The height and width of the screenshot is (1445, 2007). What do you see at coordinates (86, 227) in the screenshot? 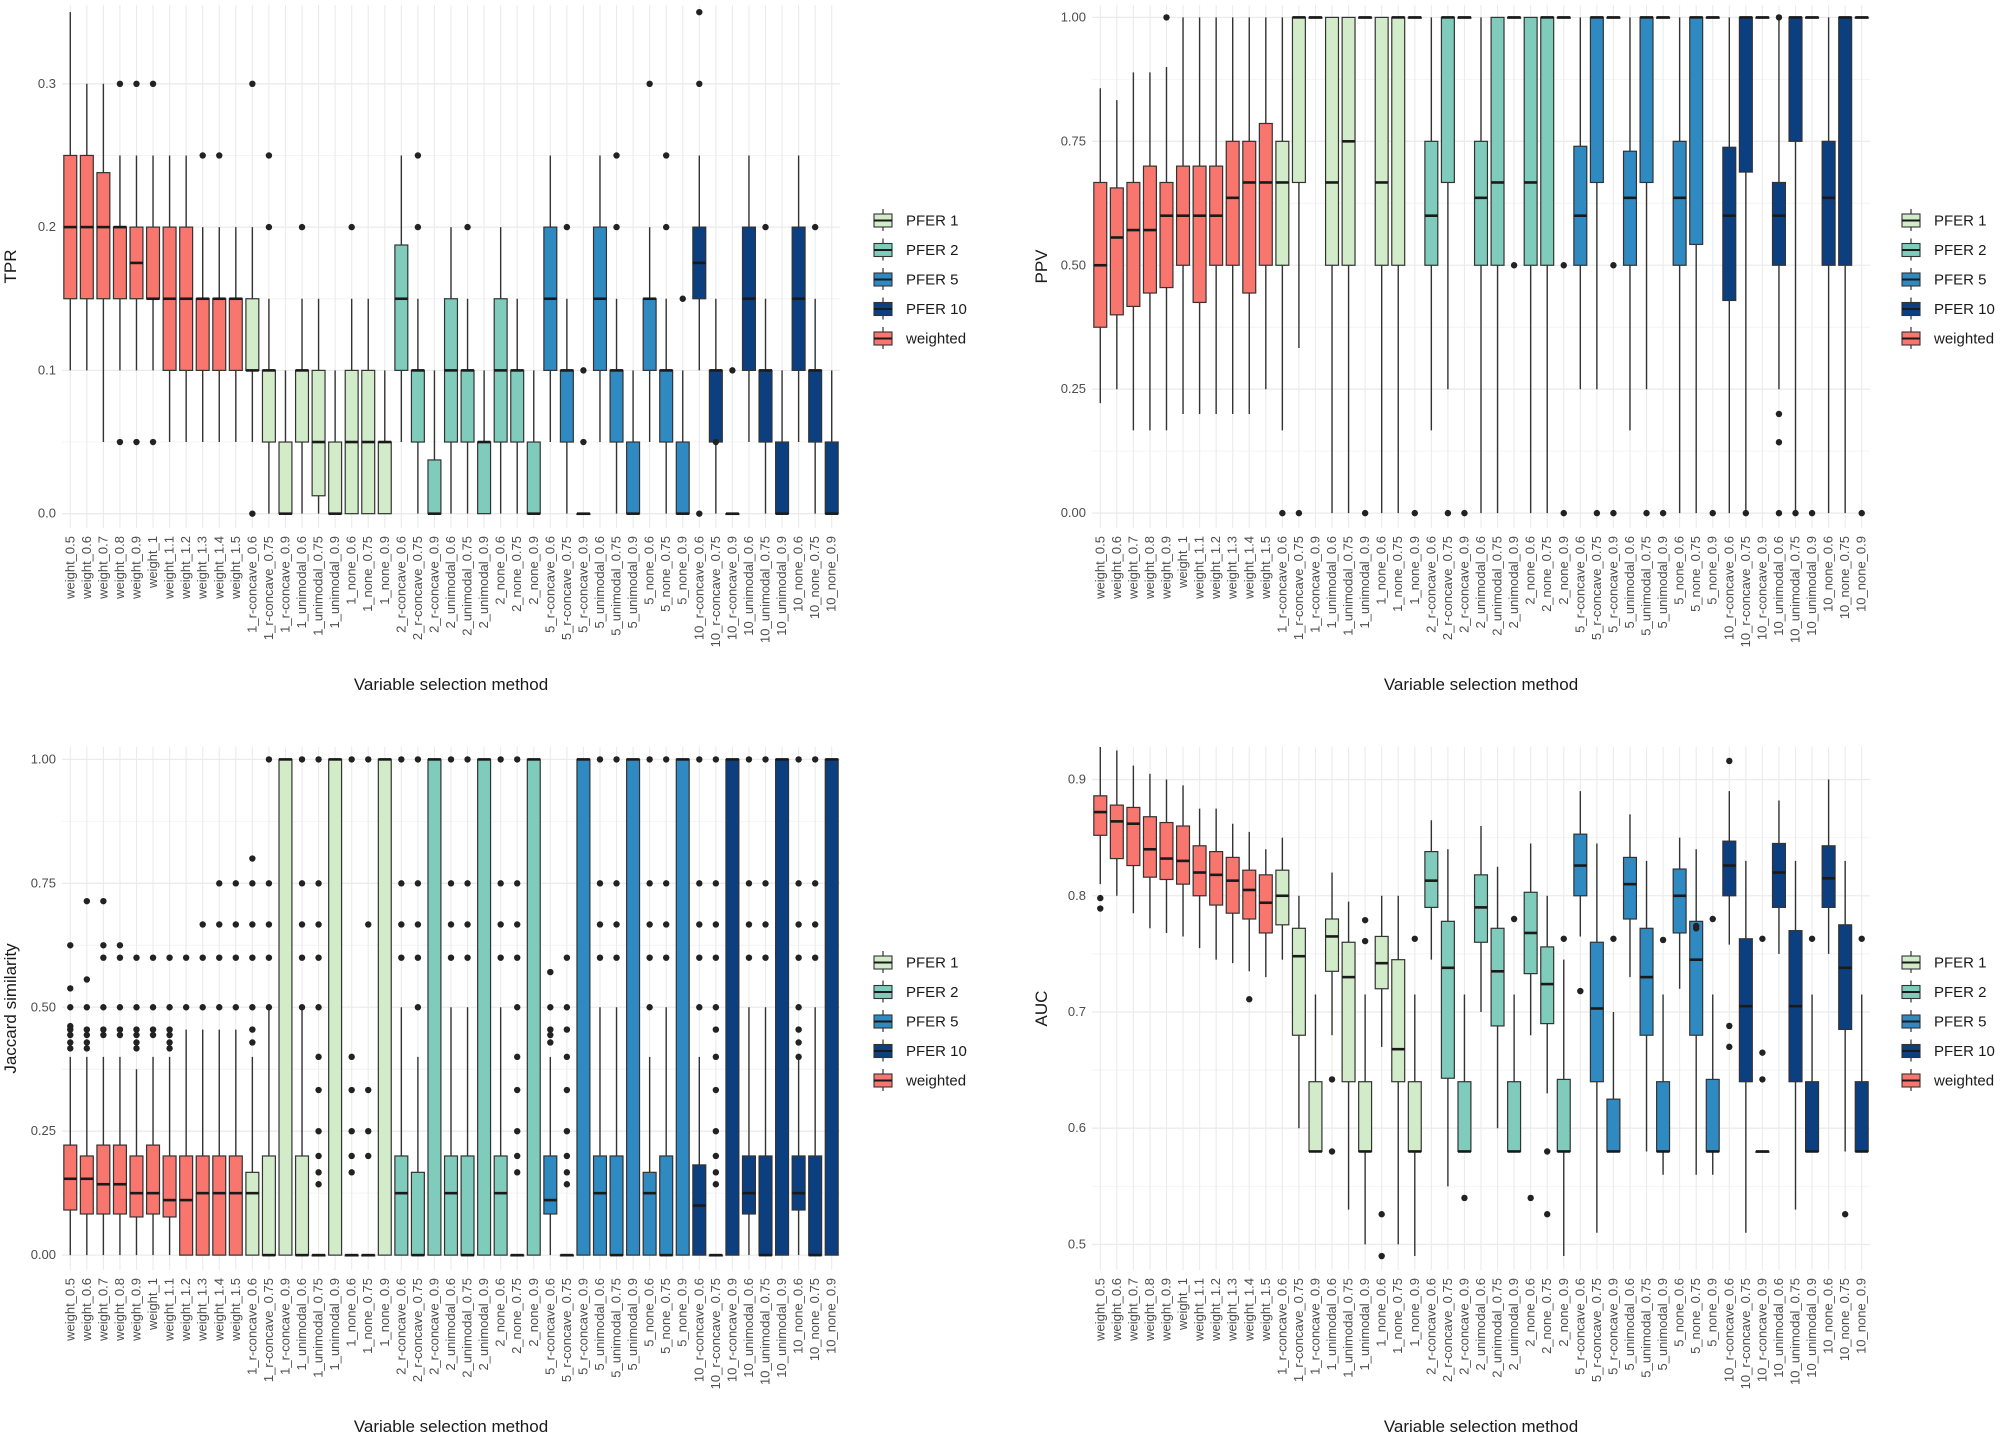
I see `box-weight_0.6` at bounding box center [86, 227].